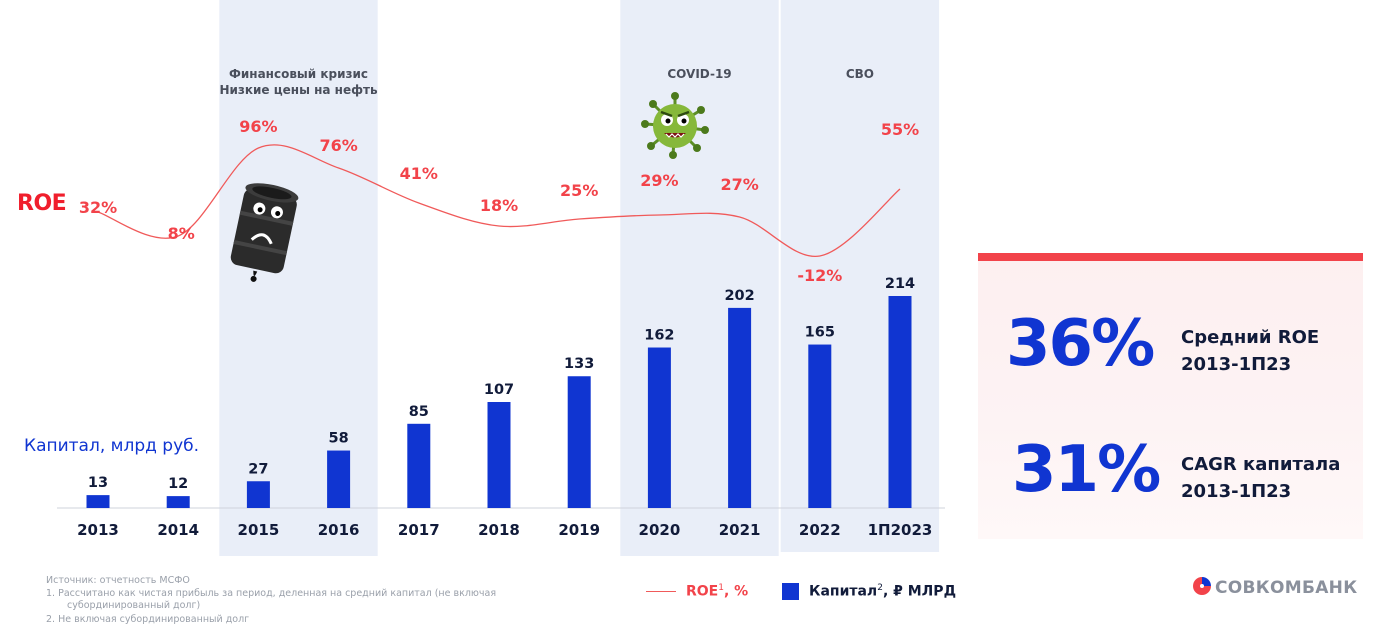 The width and height of the screenshot is (1374, 635). Describe the element at coordinates (264, 232) in the screenshot. I see `oil-barrel-icon` at that location.